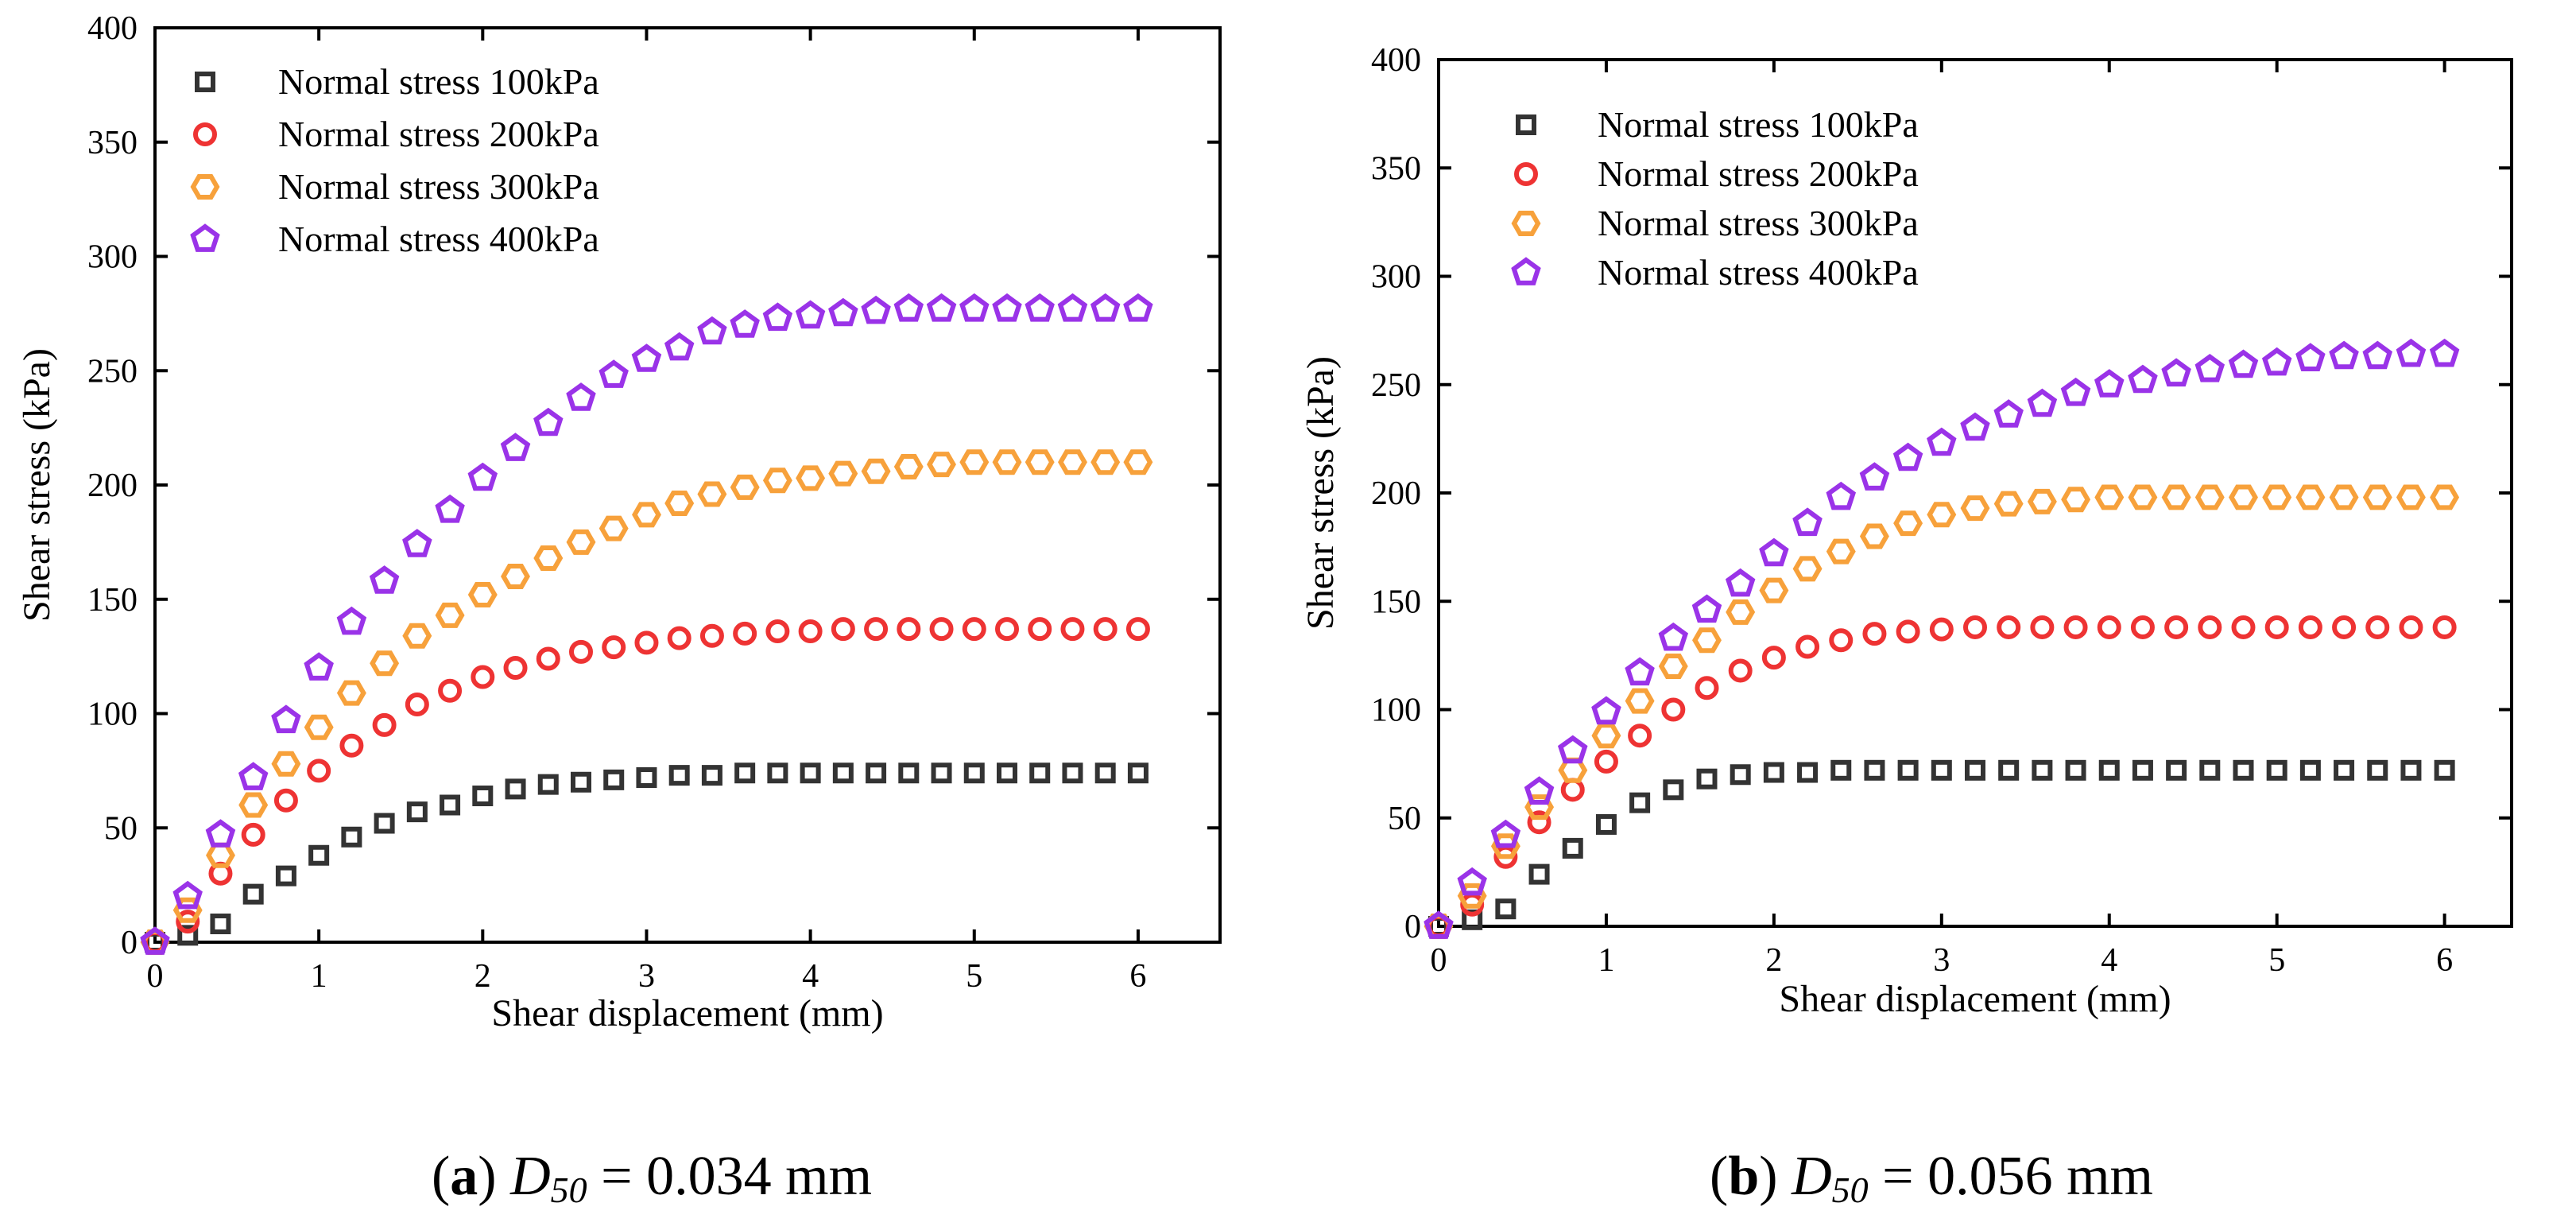  I want to click on y-tick-label-a: 50, so click(121, 828).